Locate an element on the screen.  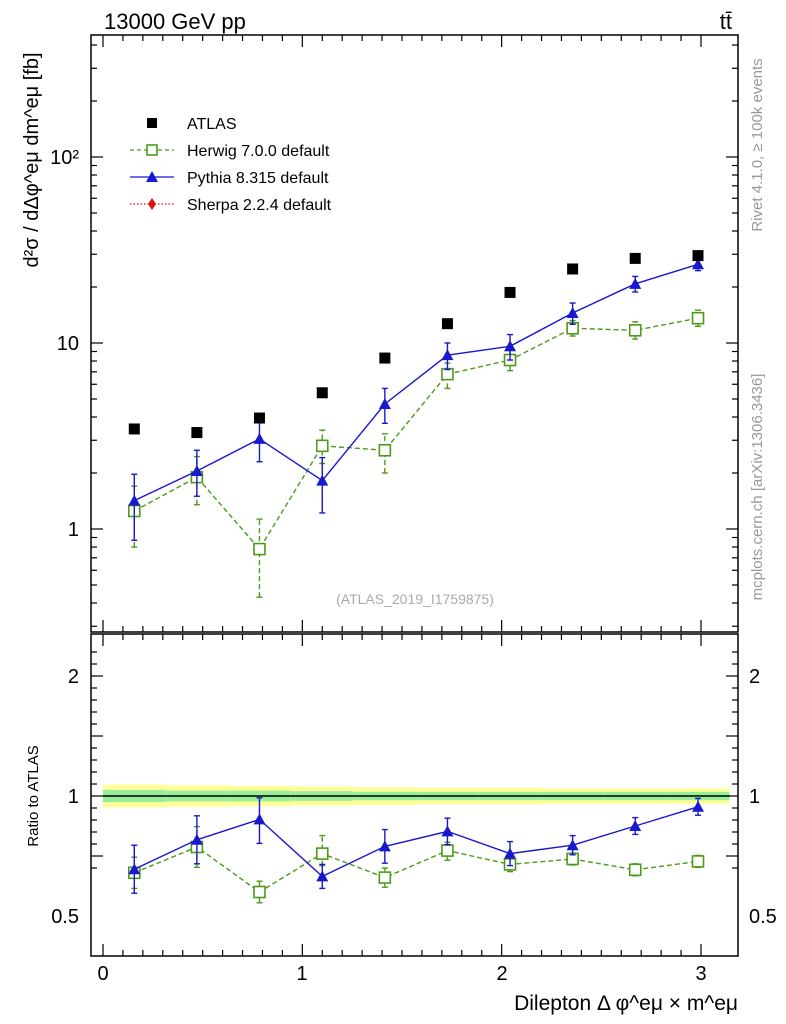
ratio-y-tick-2-left: 2 is located at coordinates (73, 677).